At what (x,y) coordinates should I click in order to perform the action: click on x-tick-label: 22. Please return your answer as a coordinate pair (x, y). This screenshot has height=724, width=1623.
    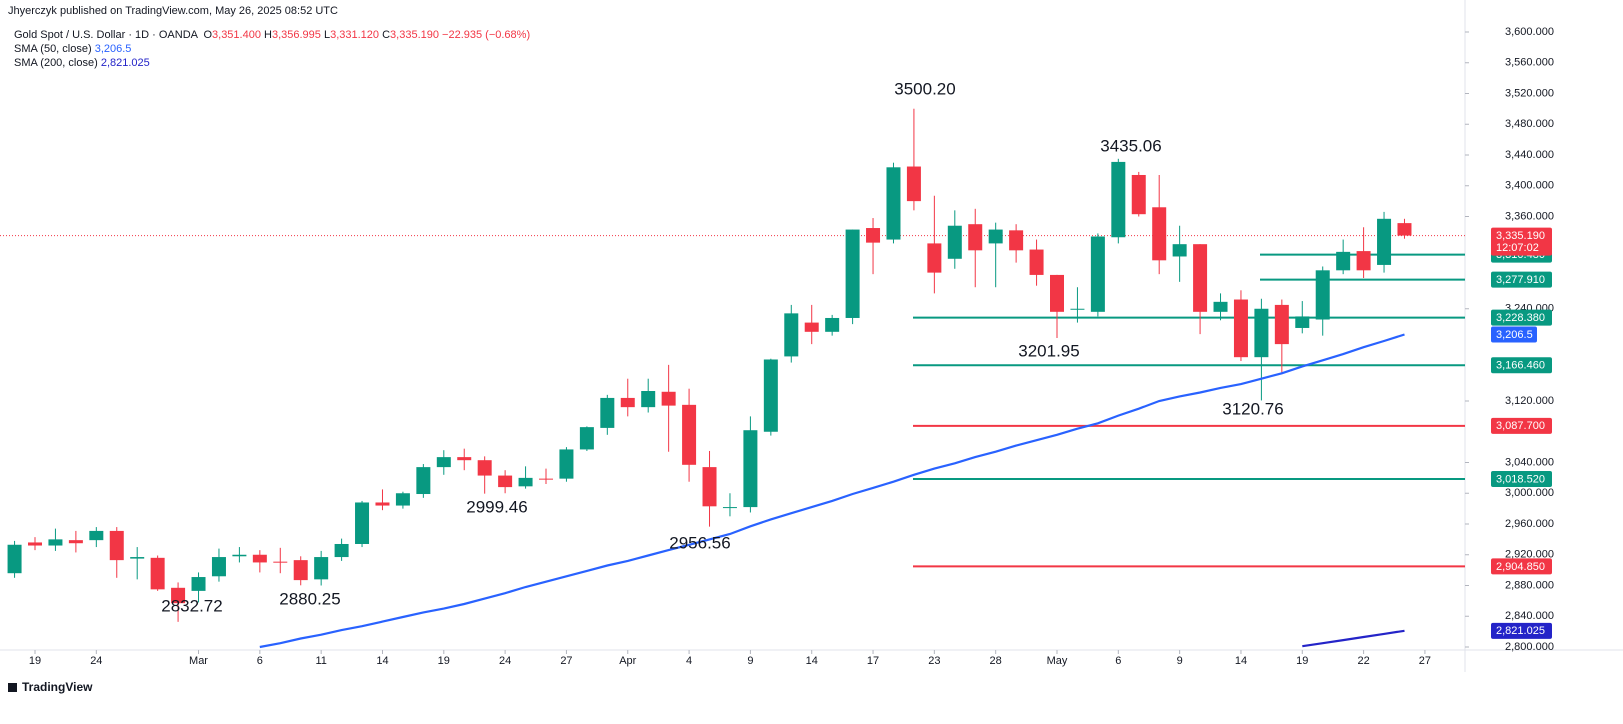
    Looking at the image, I should click on (1363, 661).